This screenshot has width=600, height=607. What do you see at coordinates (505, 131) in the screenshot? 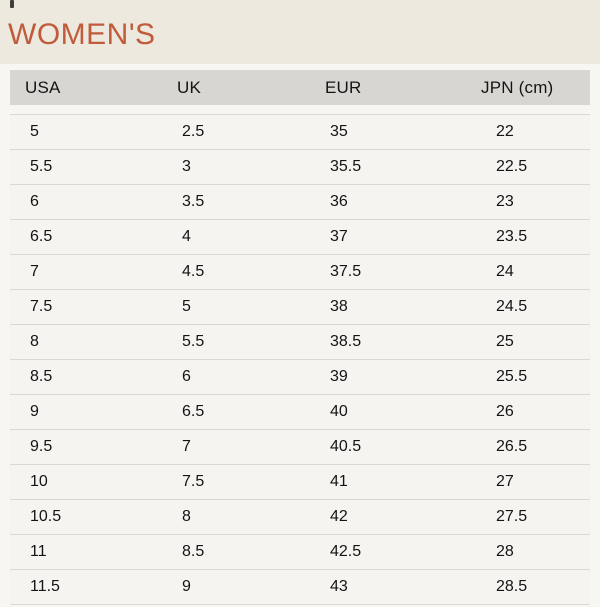
I see `table-cell: 22` at bounding box center [505, 131].